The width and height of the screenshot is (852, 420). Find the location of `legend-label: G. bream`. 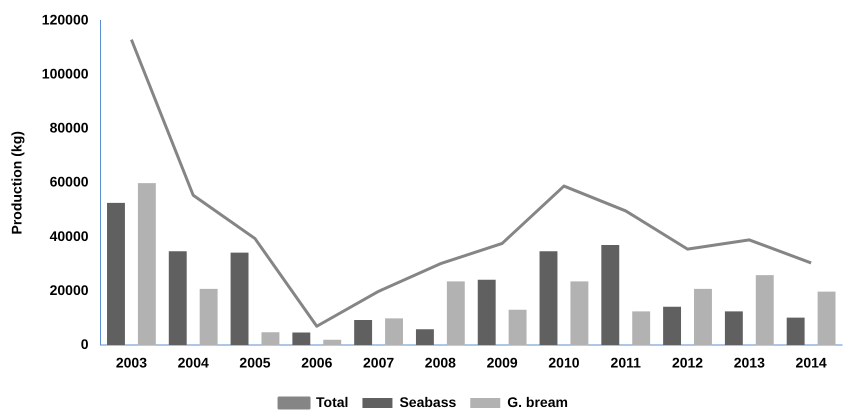

legend-label: G. bream is located at coordinates (537, 402).